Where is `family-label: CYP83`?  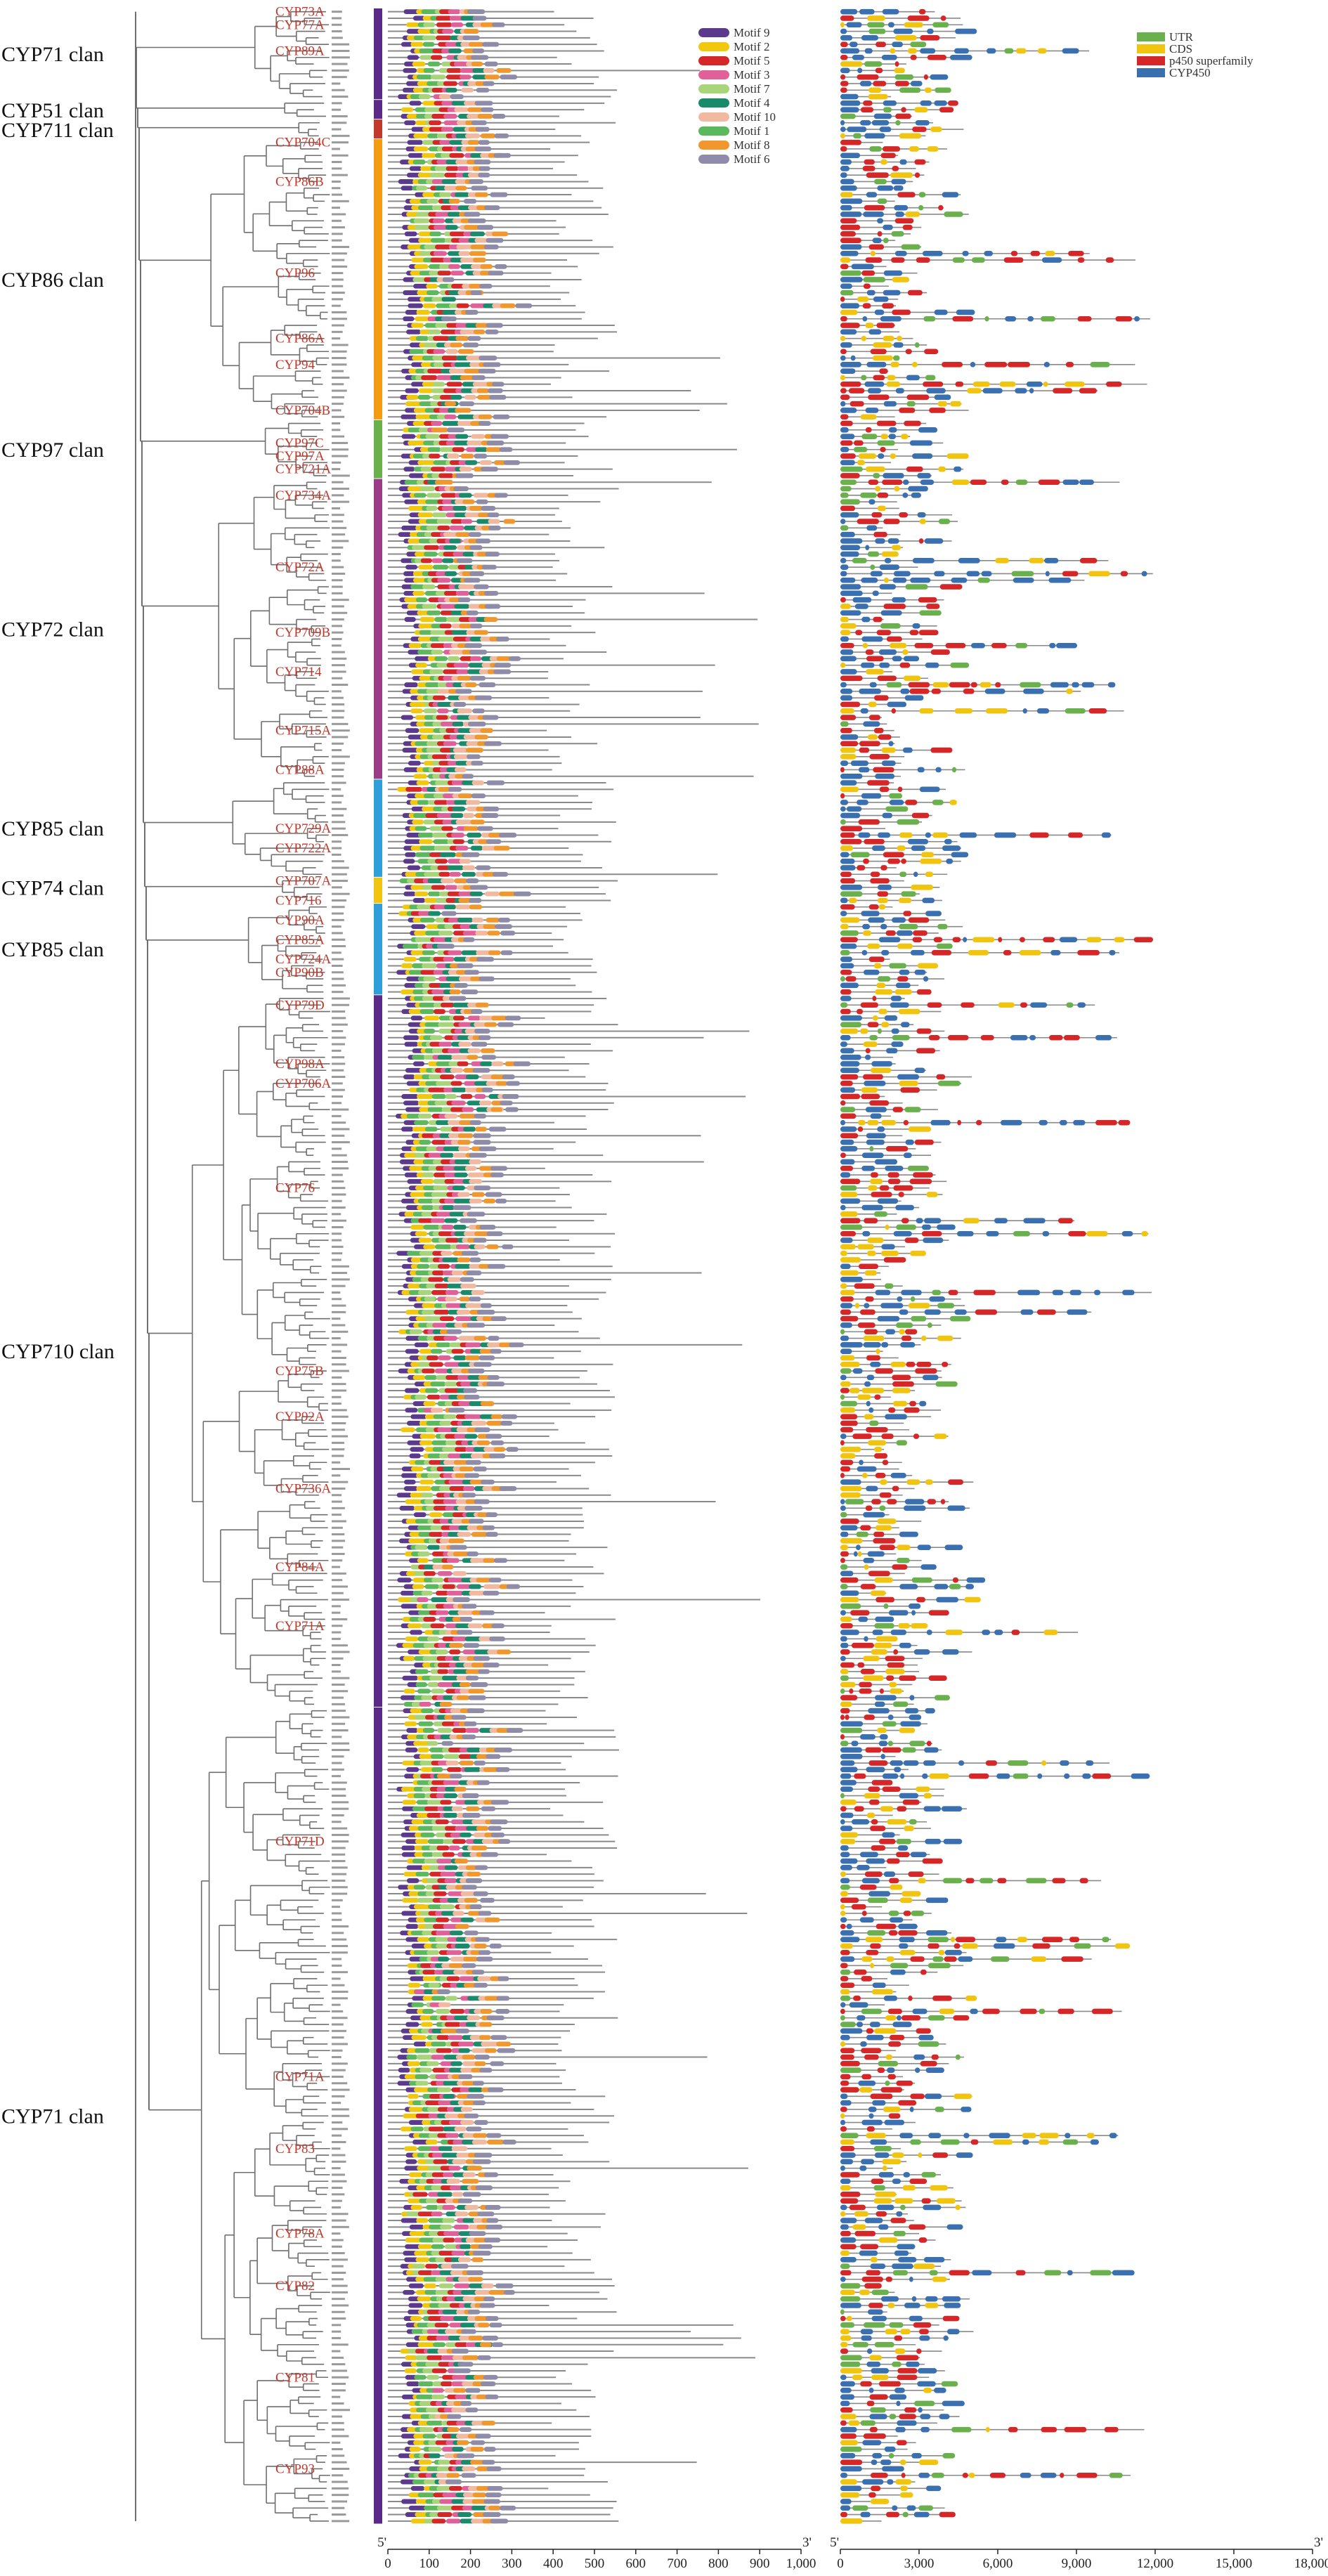
family-label: CYP83 is located at coordinates (295, 2149).